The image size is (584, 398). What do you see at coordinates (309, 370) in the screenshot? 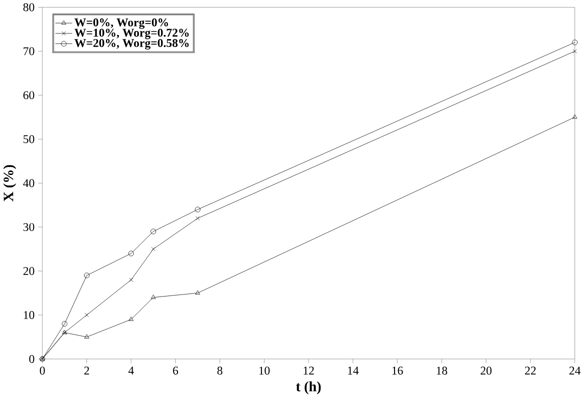
I see `x-tick-label: 12` at bounding box center [309, 370].